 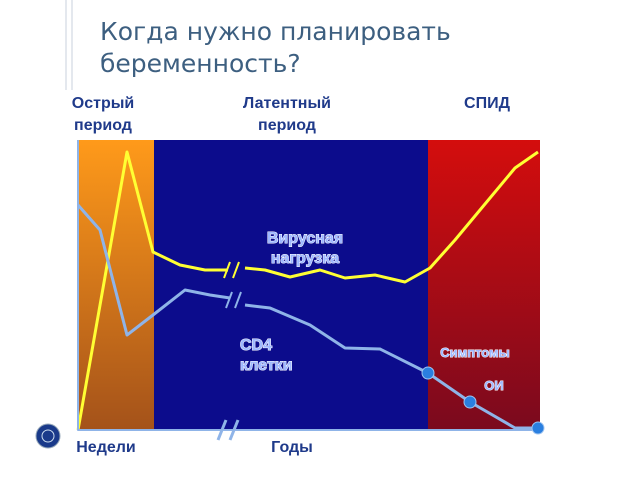 I want to click on oi-label: ОИ, so click(x=493, y=385).